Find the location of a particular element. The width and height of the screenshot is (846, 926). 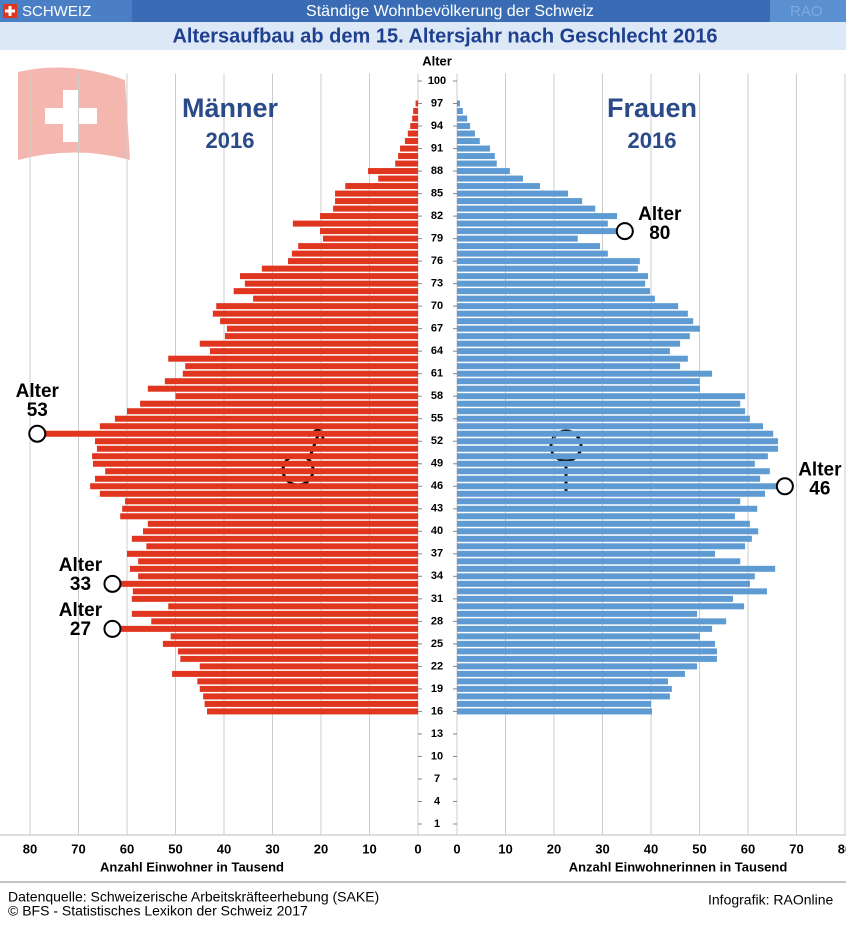

y-tick-label: 94 is located at coordinates (437, 126).